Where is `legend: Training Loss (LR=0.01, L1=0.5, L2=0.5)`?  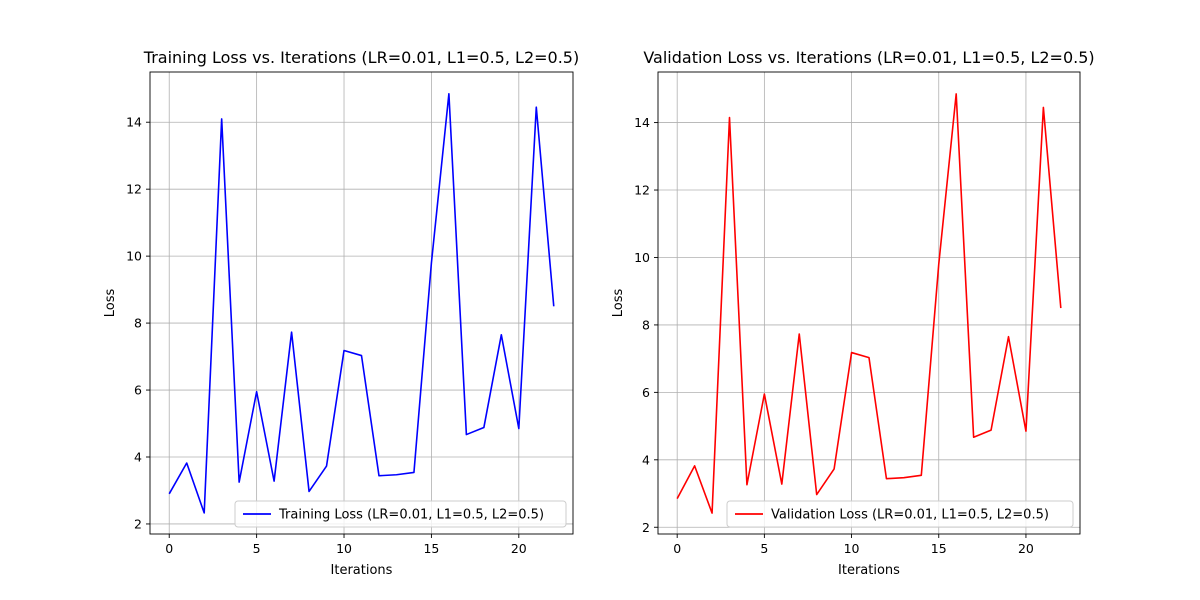 legend: Training Loss (LR=0.01, L1=0.5, L2=0.5) is located at coordinates (400, 514).